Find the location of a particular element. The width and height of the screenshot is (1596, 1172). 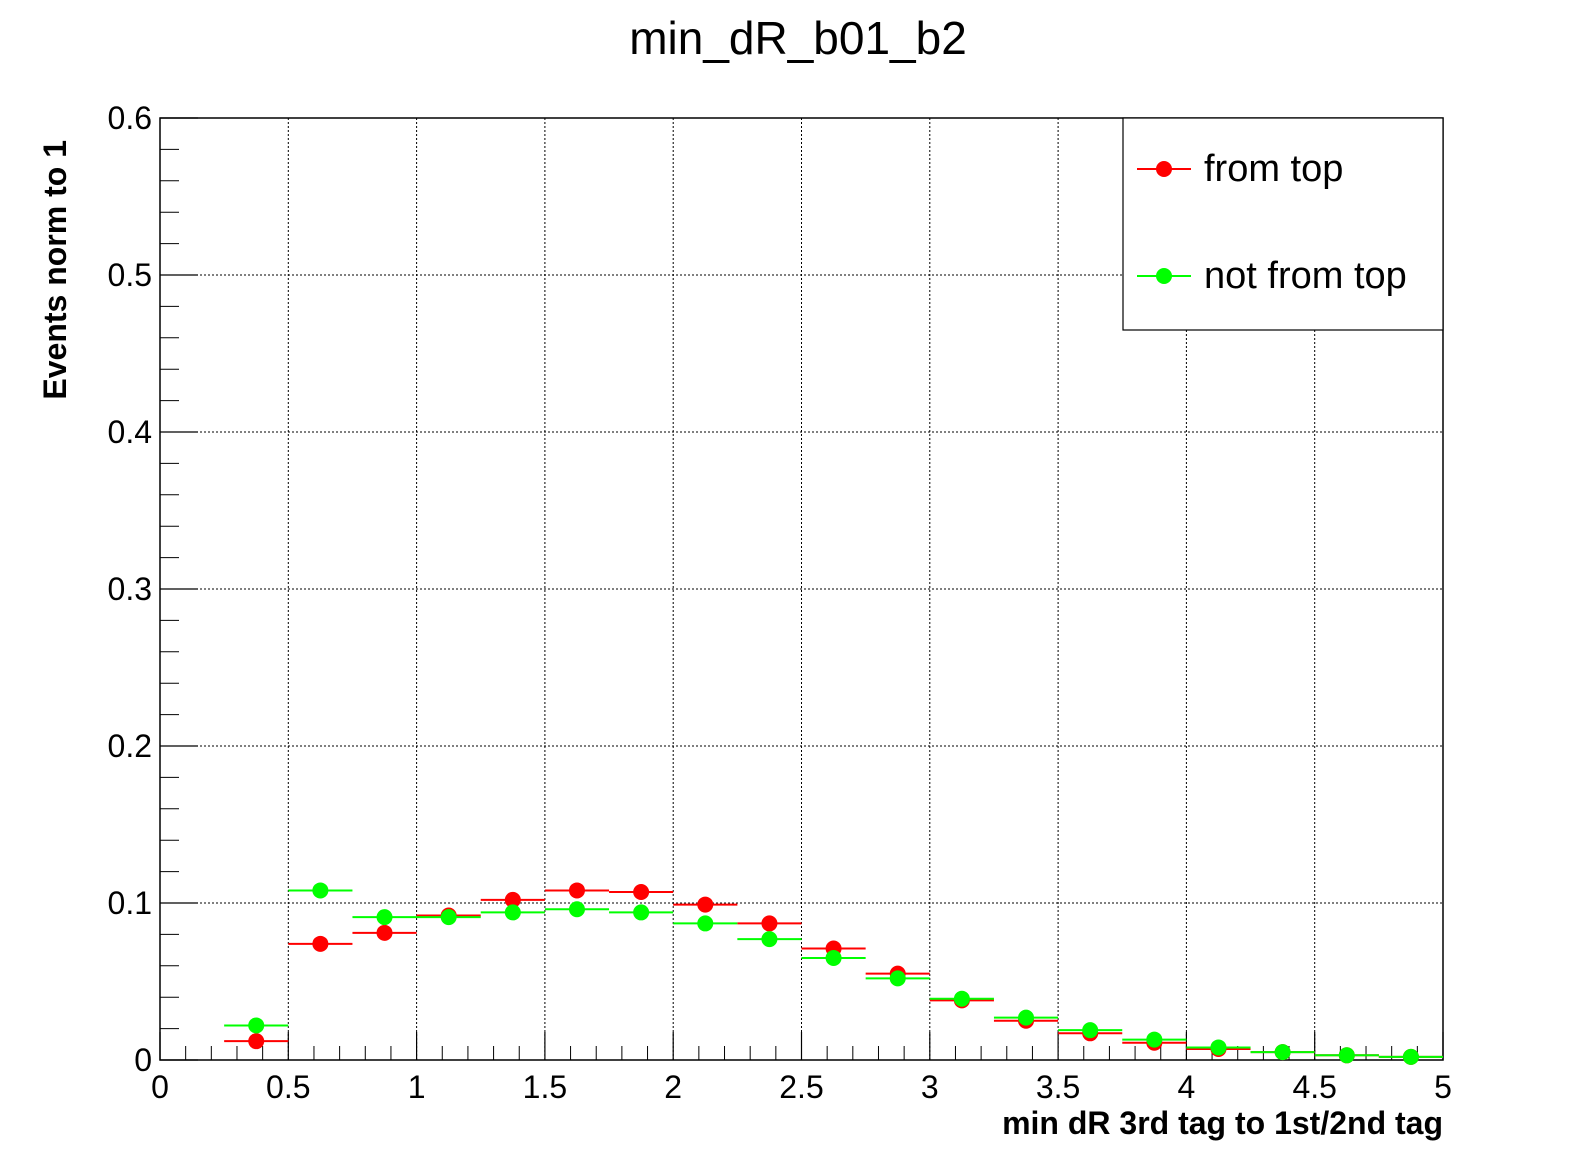

y-tick-label: 0.3 is located at coordinates (130, 589).